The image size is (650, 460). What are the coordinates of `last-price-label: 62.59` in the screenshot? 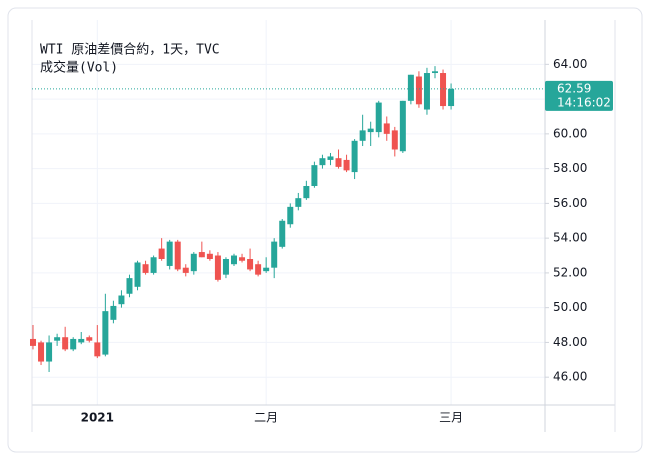 It's located at (574, 88).